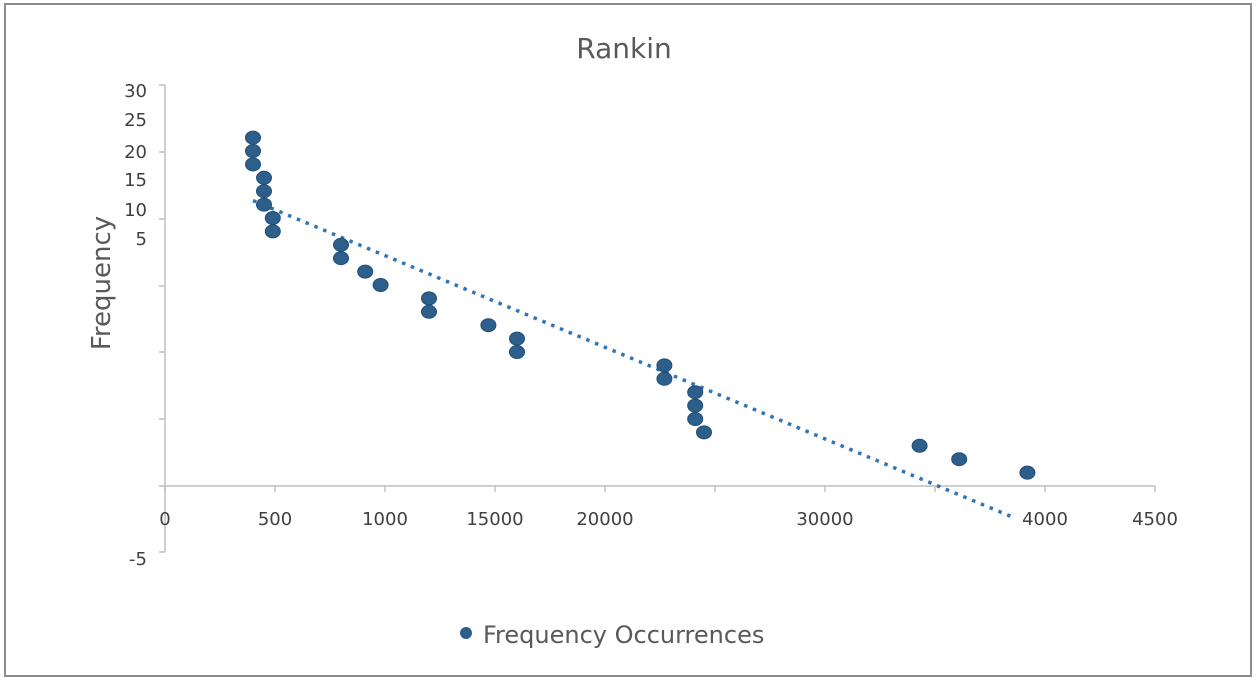  I want to click on legend-label: Frequency Occurrences, so click(623, 635).